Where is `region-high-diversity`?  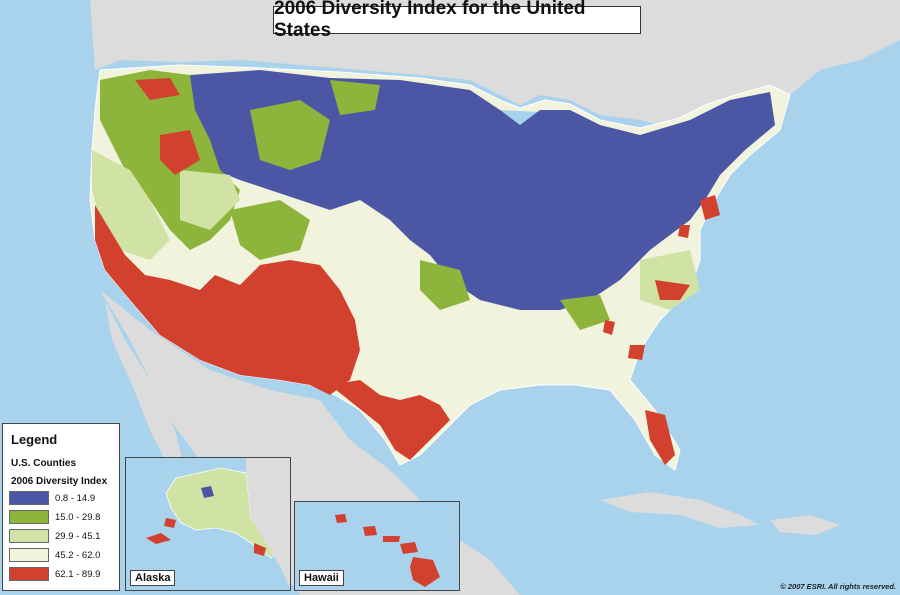 region-high-diversity is located at coordinates (227, 300).